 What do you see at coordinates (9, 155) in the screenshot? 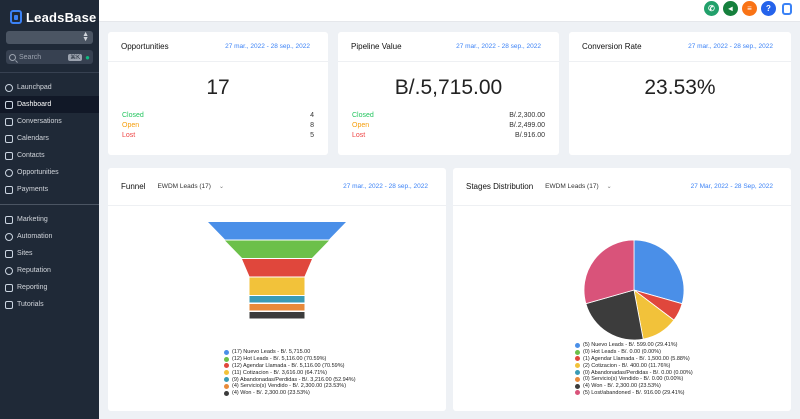
I see `contacts-icon` at bounding box center [9, 155].